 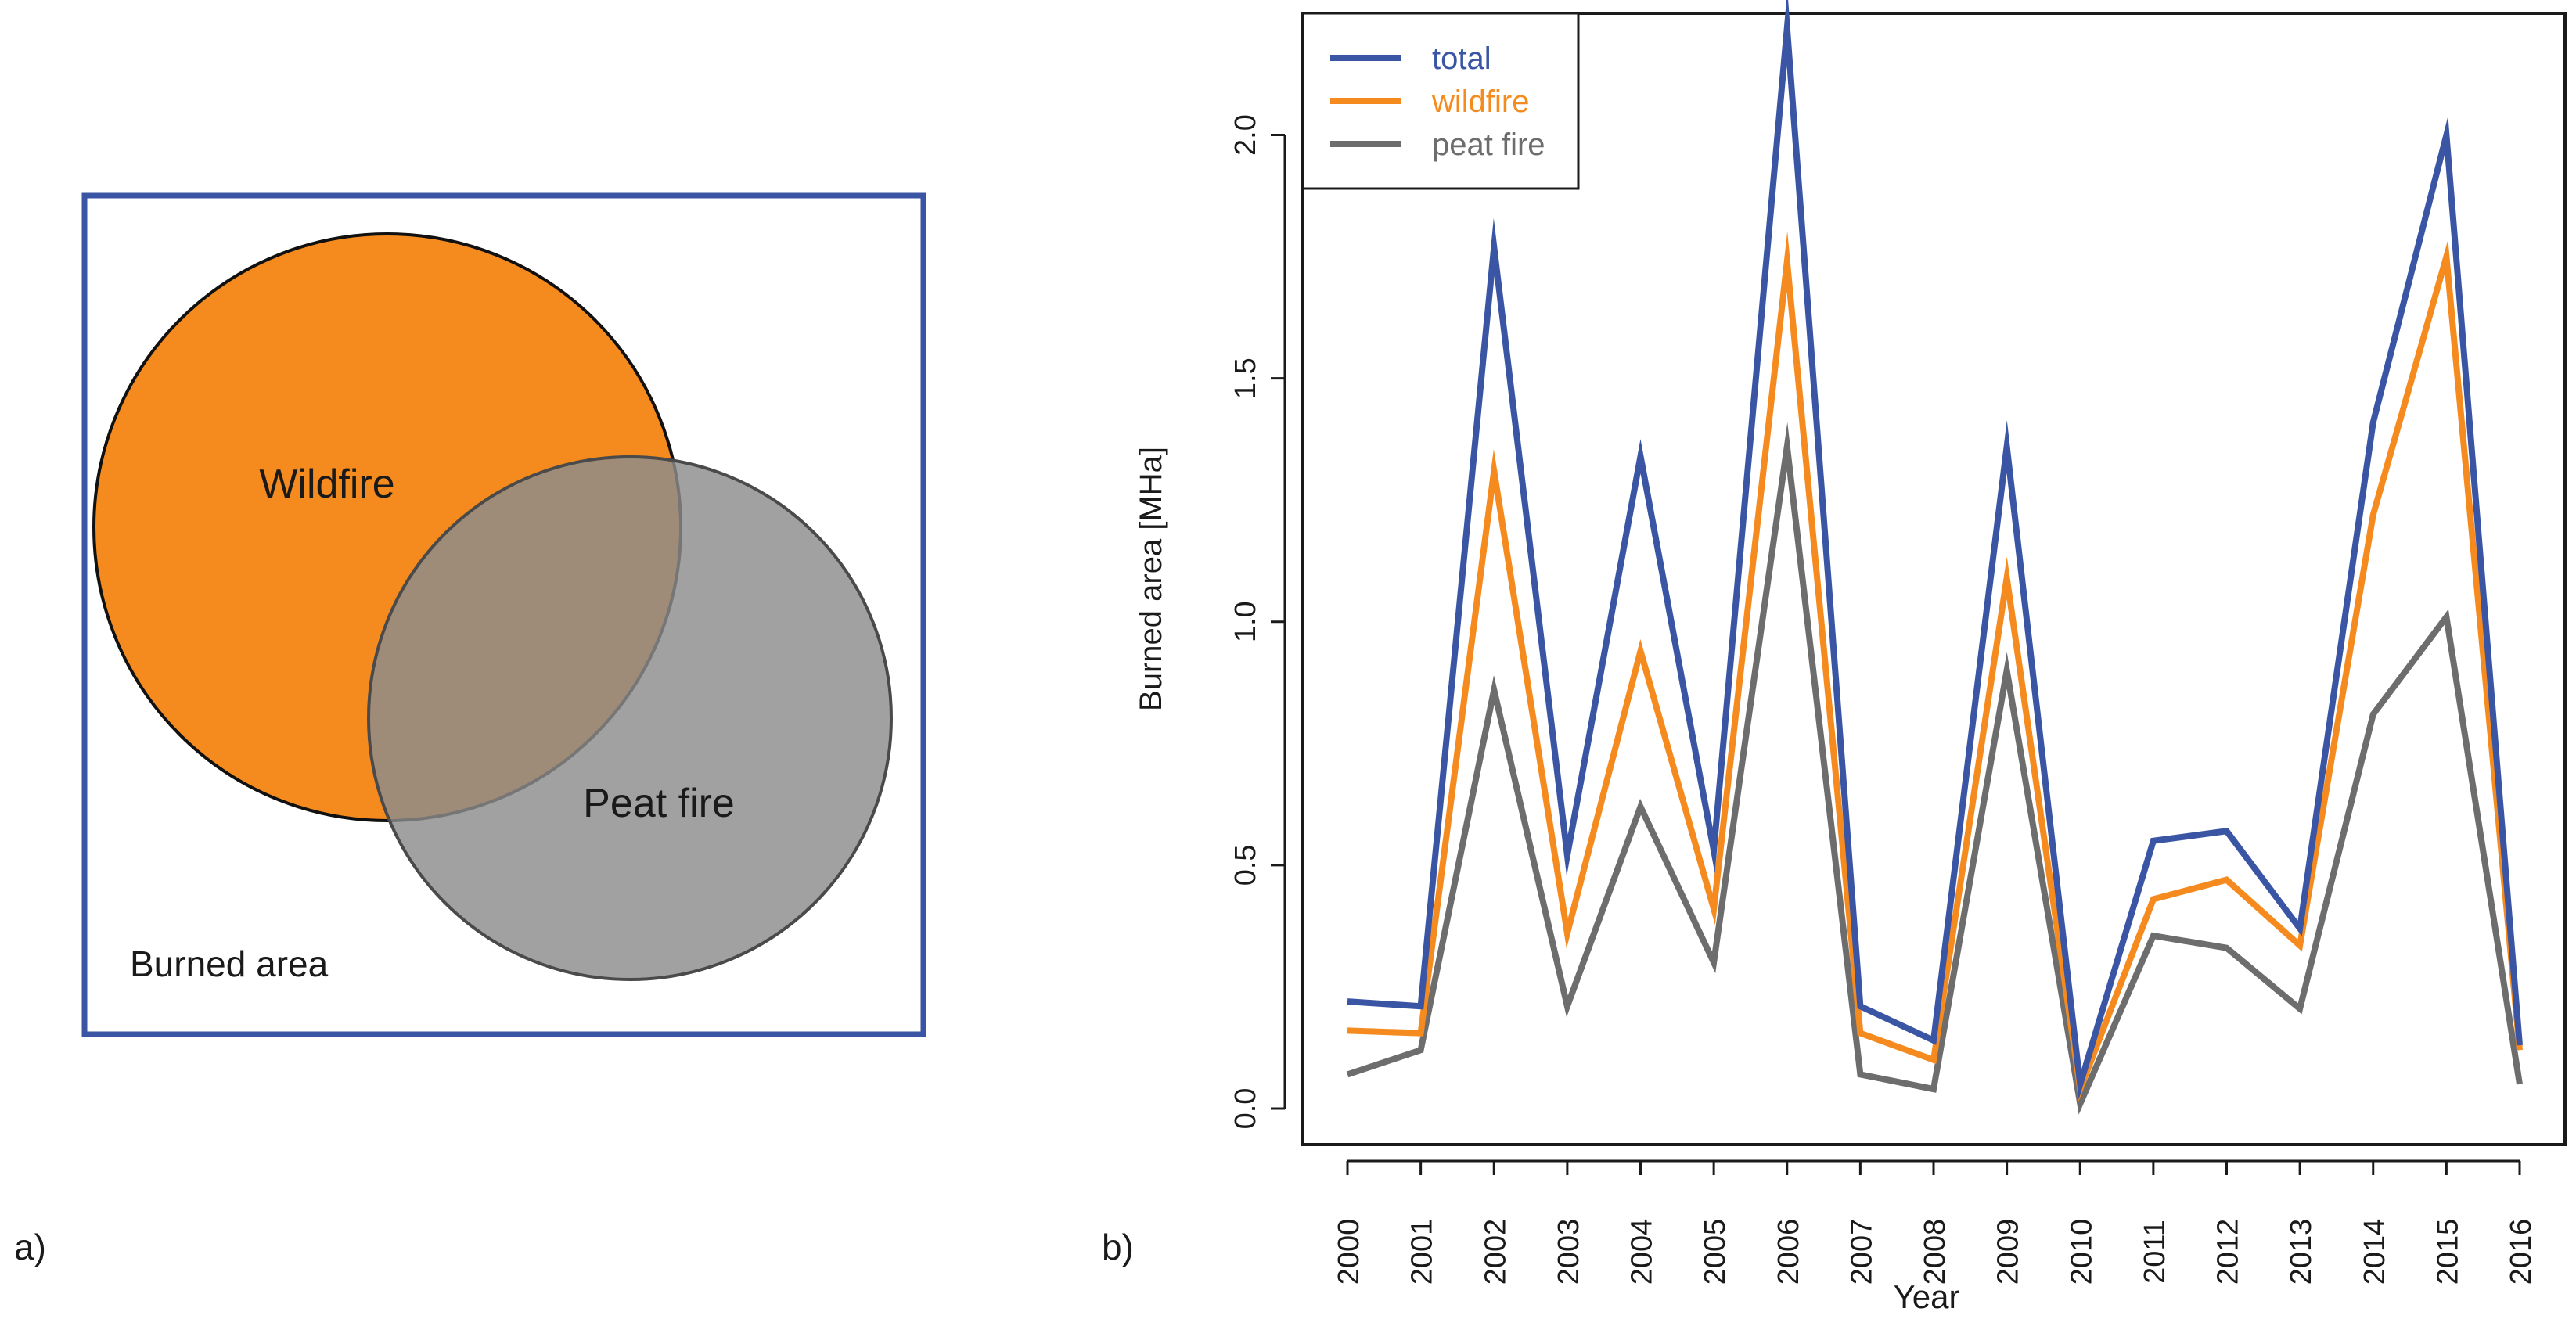 I want to click on x-tick-label: 2013, so click(x=2301, y=1252).